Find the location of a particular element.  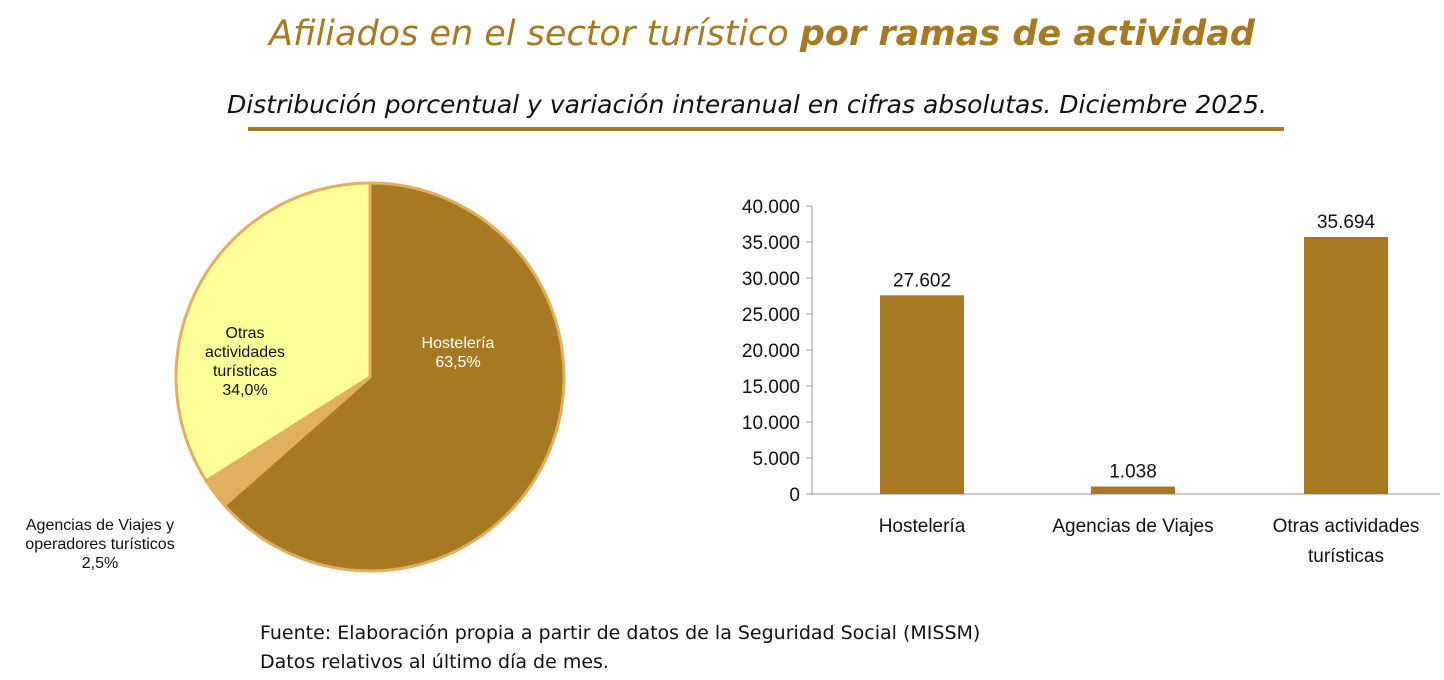

y-tick-label-line: 10.000 is located at coordinates (771, 423).